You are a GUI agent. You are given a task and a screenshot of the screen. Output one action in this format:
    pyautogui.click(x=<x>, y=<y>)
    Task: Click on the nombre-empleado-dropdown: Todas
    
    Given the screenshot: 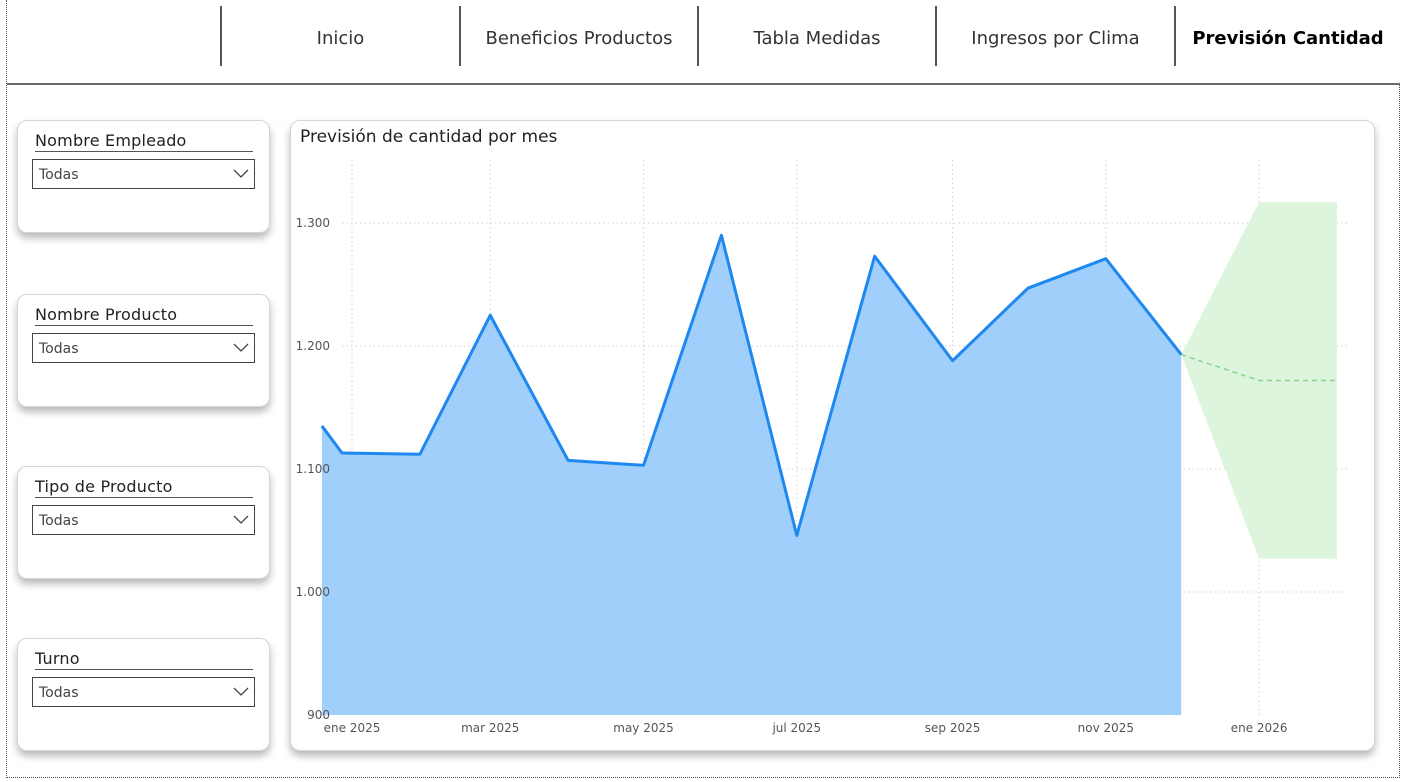 What is the action you would take?
    pyautogui.click(x=143, y=174)
    